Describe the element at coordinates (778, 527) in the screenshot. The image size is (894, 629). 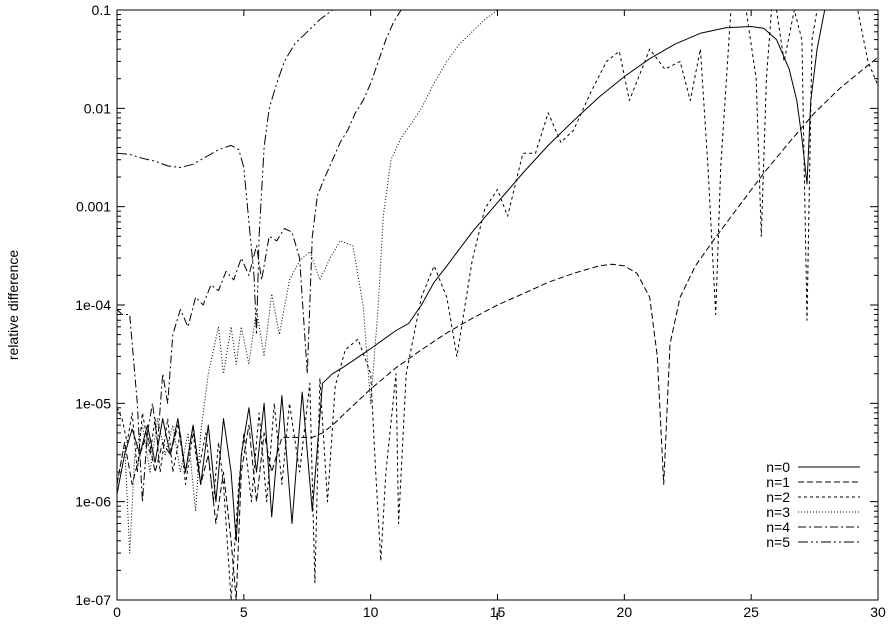
I see `legend-label: n=4` at that location.